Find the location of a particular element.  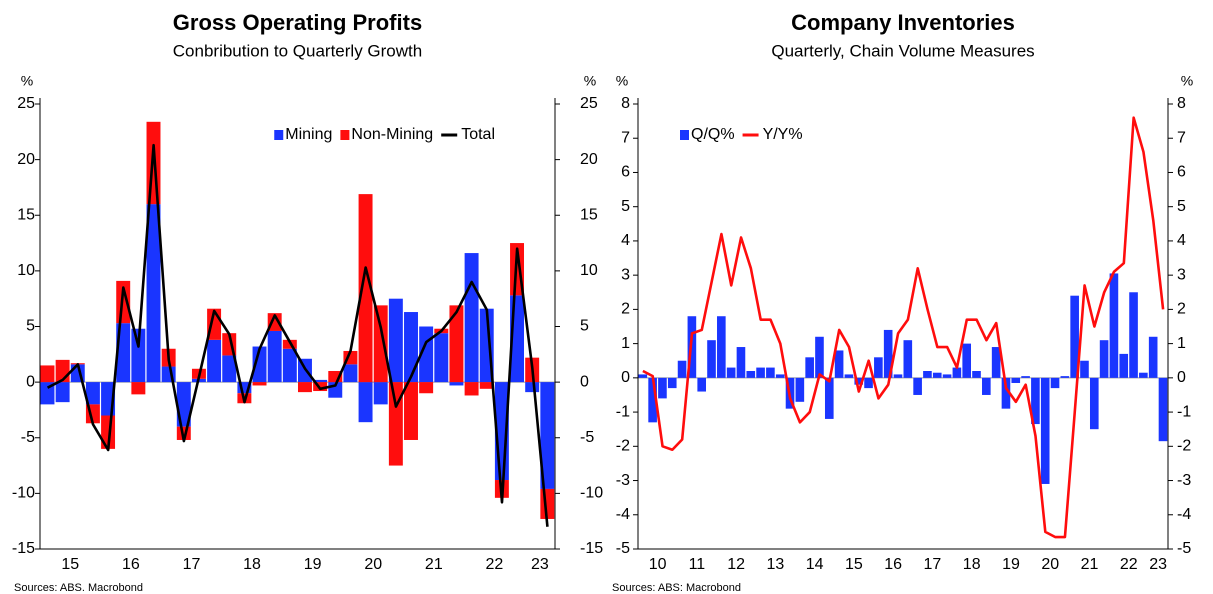

y-tick-label: 8 is located at coordinates (625, 103).